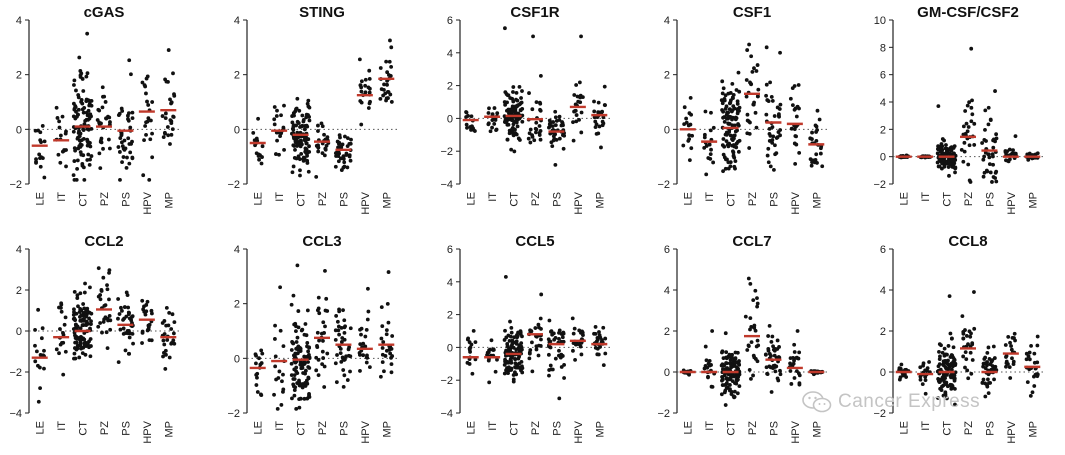  Describe the element at coordinates (321, 241) in the screenshot. I see `chart-title: CCL3` at that location.